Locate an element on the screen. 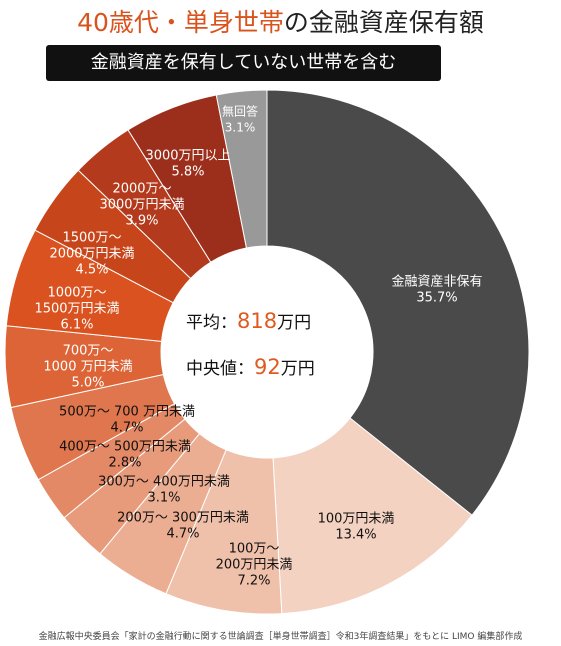 The height and width of the screenshot is (646, 561). average-label: 平均： is located at coordinates (211, 323).